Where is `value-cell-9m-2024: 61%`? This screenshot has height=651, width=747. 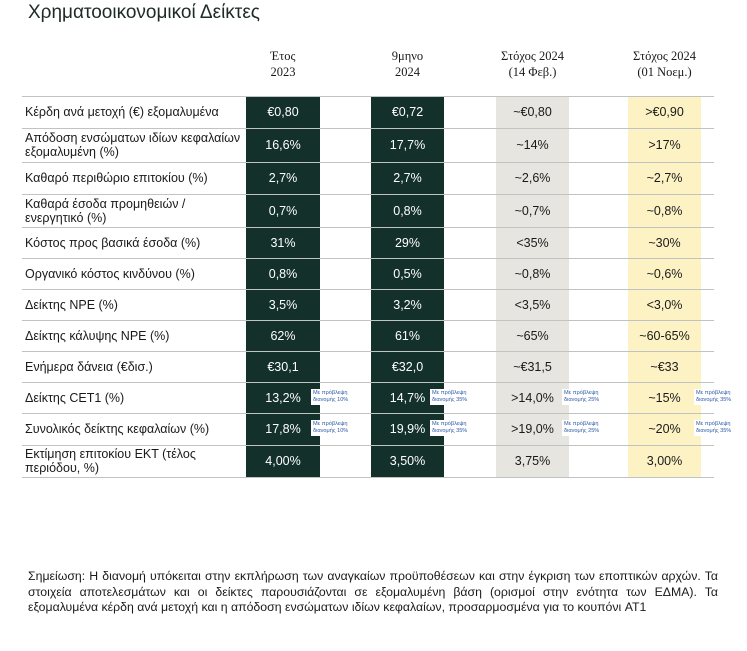
value-cell-9m-2024: 61% is located at coordinates (407, 335).